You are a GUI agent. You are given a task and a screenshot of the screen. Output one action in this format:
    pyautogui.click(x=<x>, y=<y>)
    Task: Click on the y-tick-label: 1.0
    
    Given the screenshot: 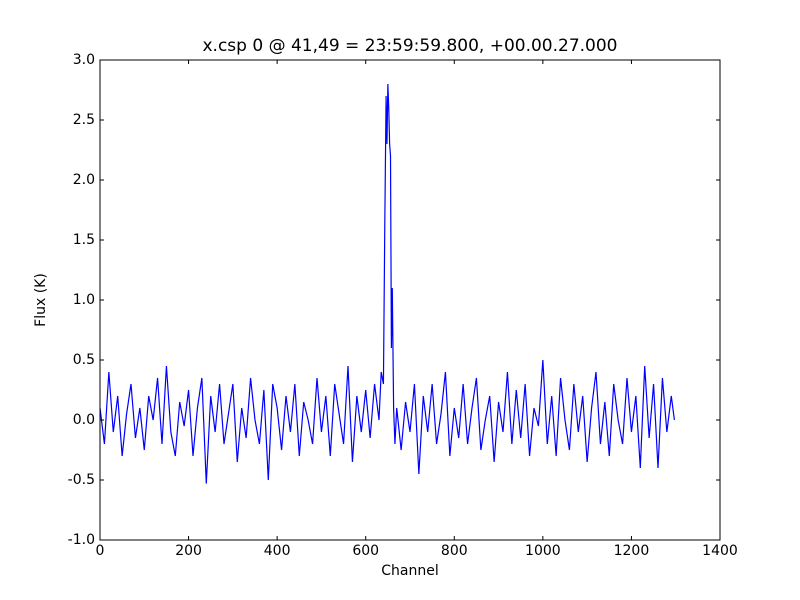 What is the action you would take?
    pyautogui.click(x=84, y=300)
    